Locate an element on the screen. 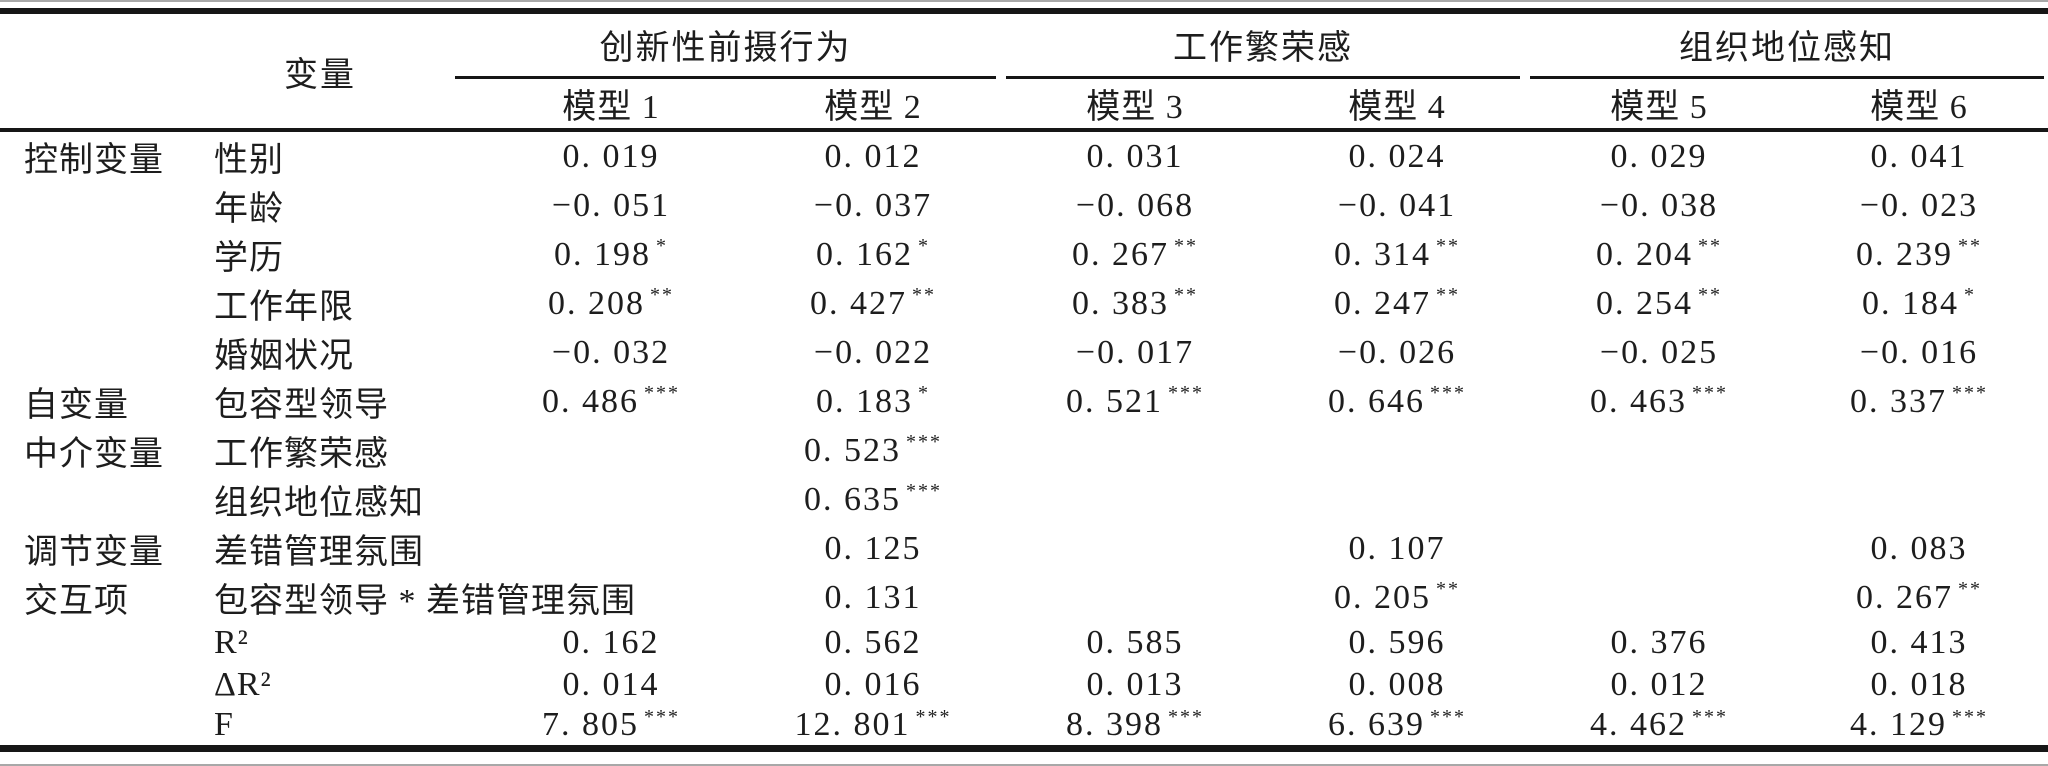  table-row: 组织地位感知 0. 635 *** is located at coordinates (1024, 499).